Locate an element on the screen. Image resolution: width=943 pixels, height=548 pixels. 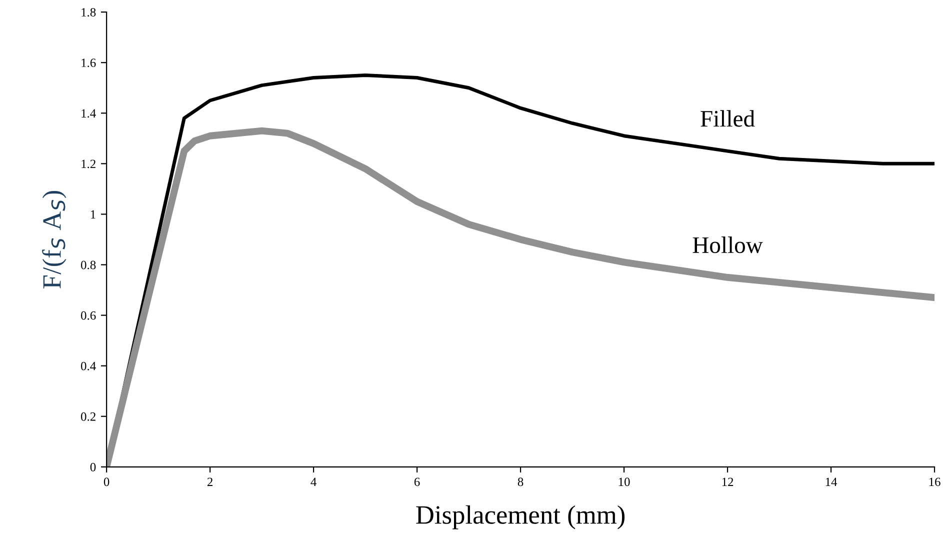
x-tick-label: 14 is located at coordinates (832, 482).